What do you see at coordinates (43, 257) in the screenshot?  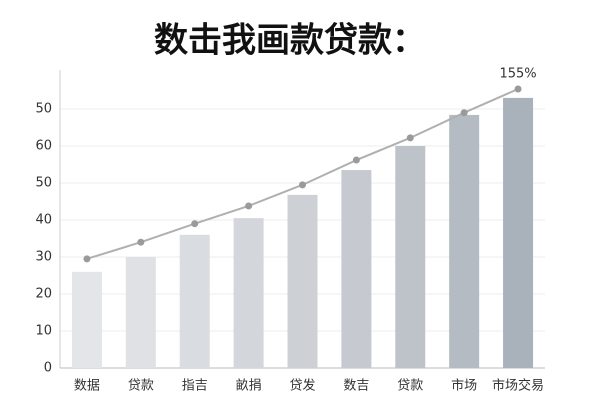 I see `y-tick-label: 30` at bounding box center [43, 257].